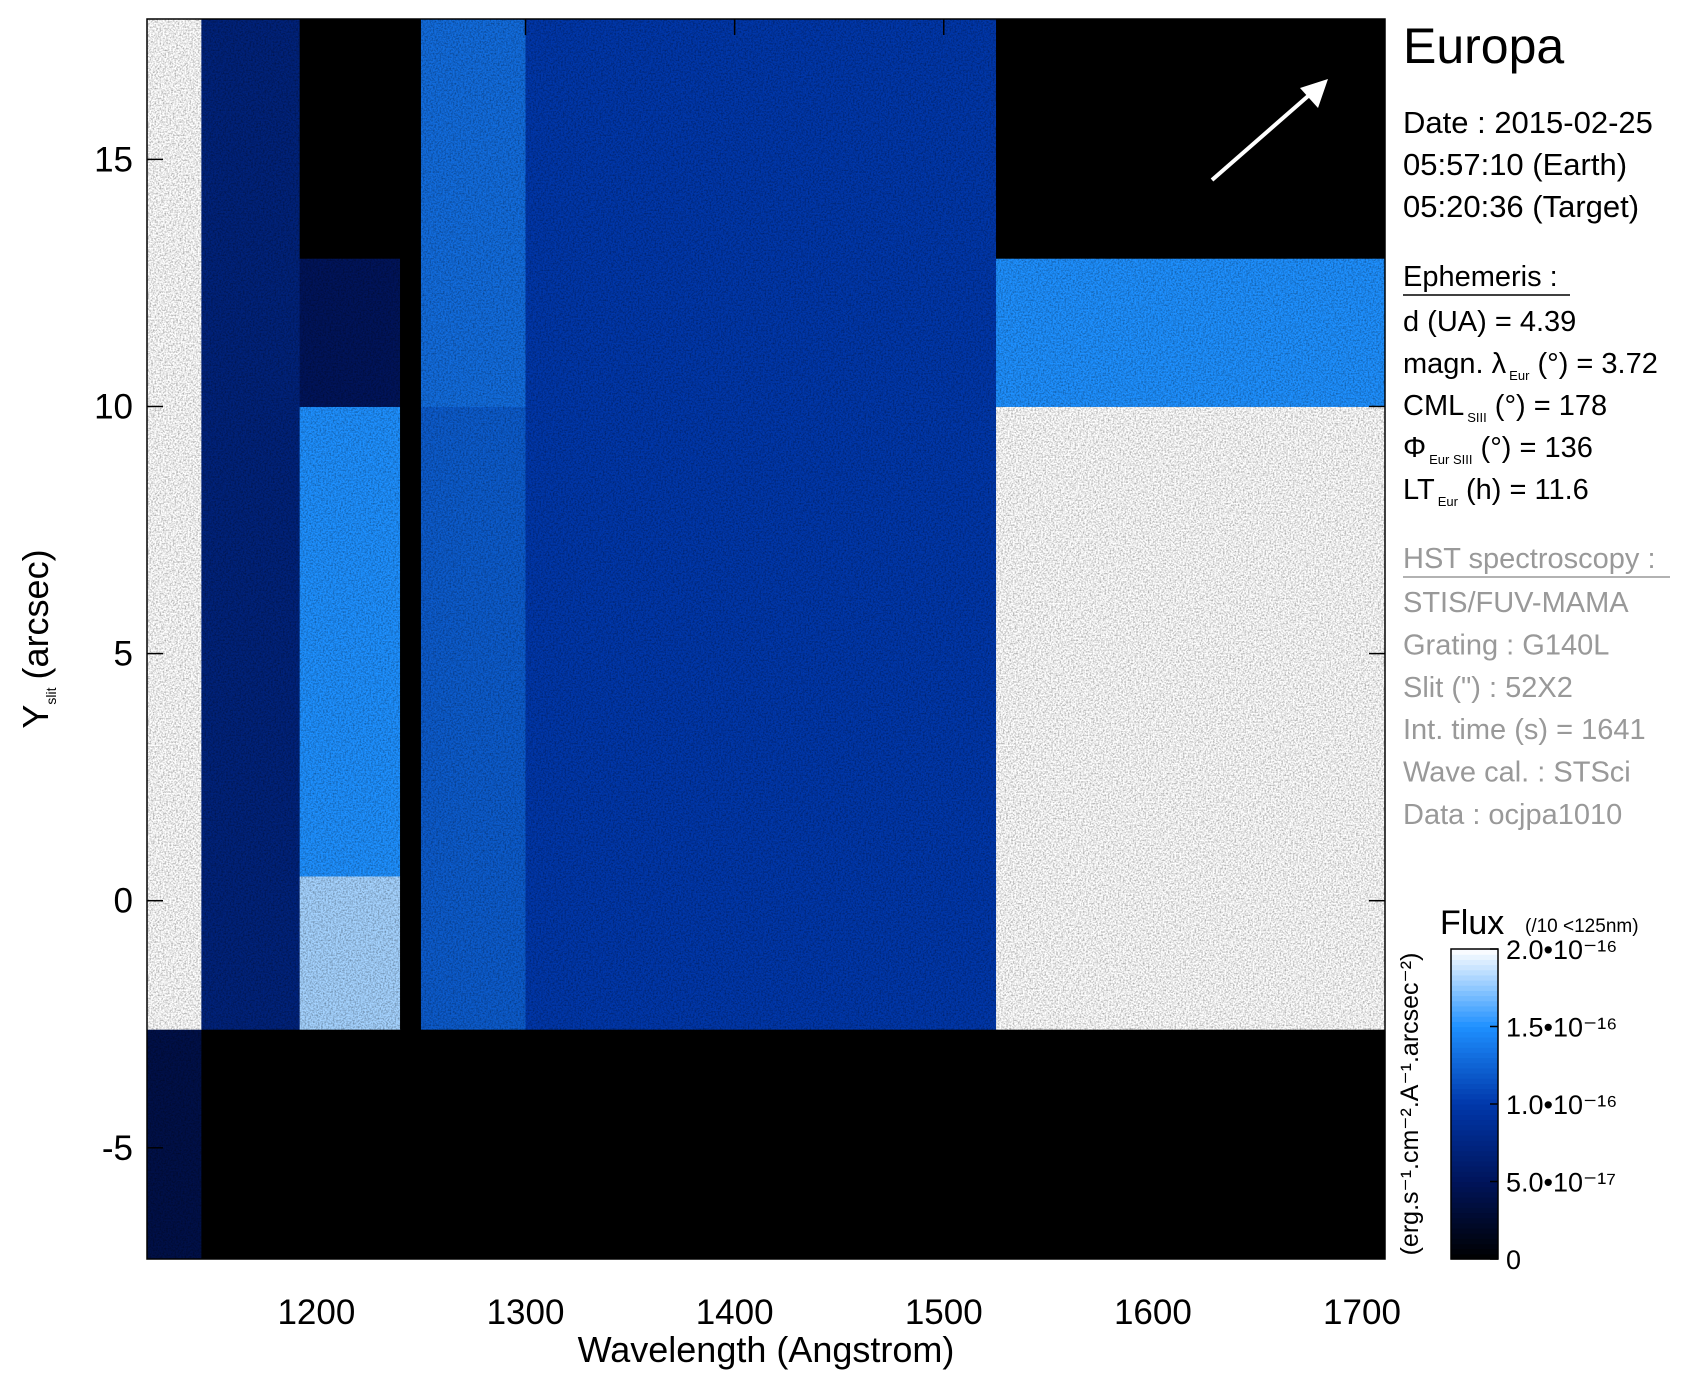 The image size is (1683, 1385). What do you see at coordinates (1561, 1105) in the screenshot?
I see `colorbar-tick-label: 1.0•10⁻¹⁶` at bounding box center [1561, 1105].